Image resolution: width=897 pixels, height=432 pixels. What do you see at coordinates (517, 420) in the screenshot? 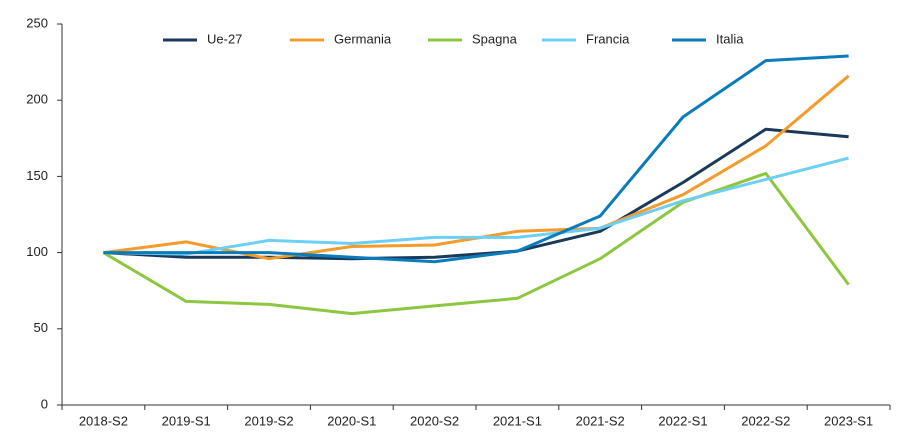
I see `x-tick-label: 2021-S1` at bounding box center [517, 420].